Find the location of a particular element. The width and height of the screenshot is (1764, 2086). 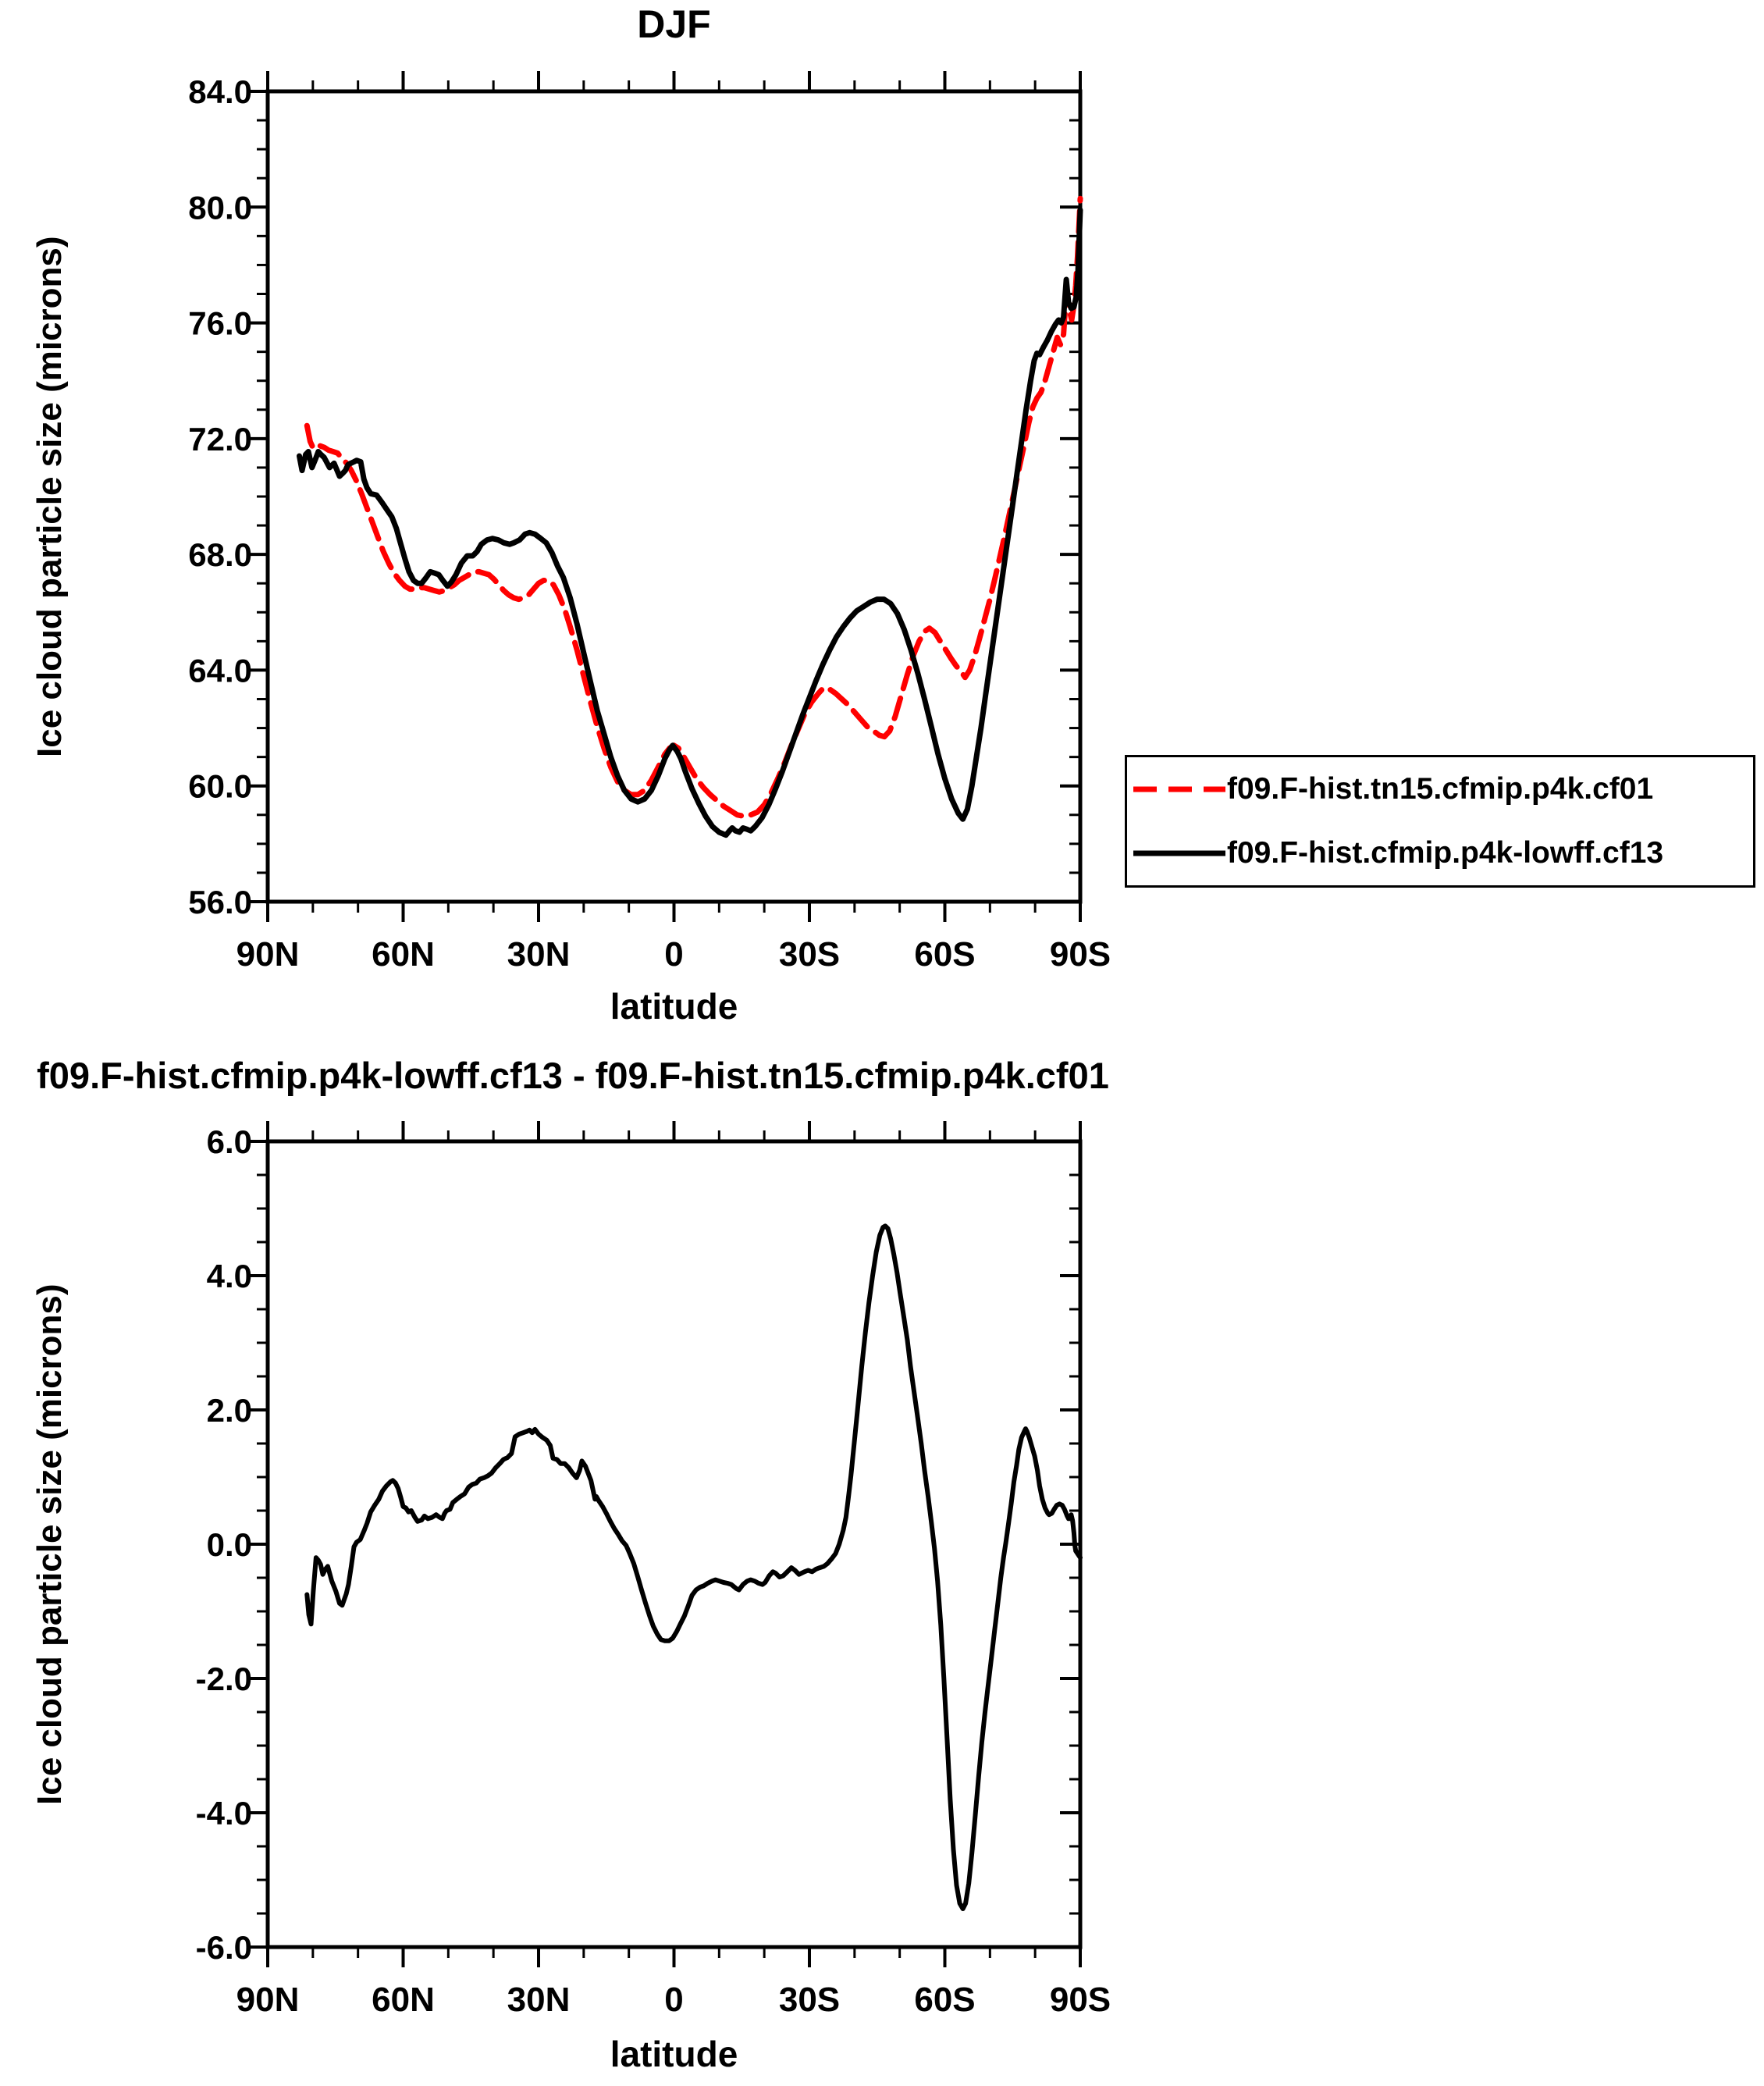

series-dashed-red is located at coordinates (693, 507).